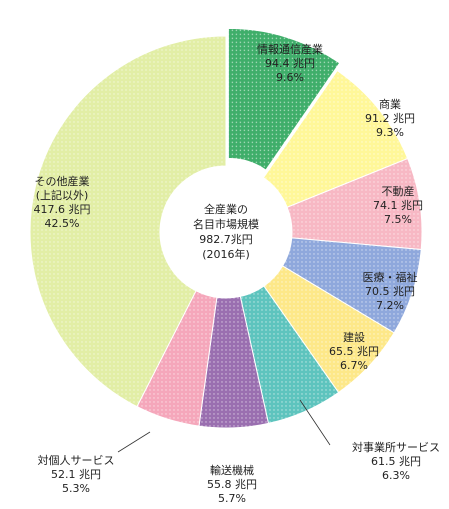 The height and width of the screenshot is (509, 449). Describe the element at coordinates (76, 460) in the screenshot. I see `slice-label: 対個人サービス` at that location.